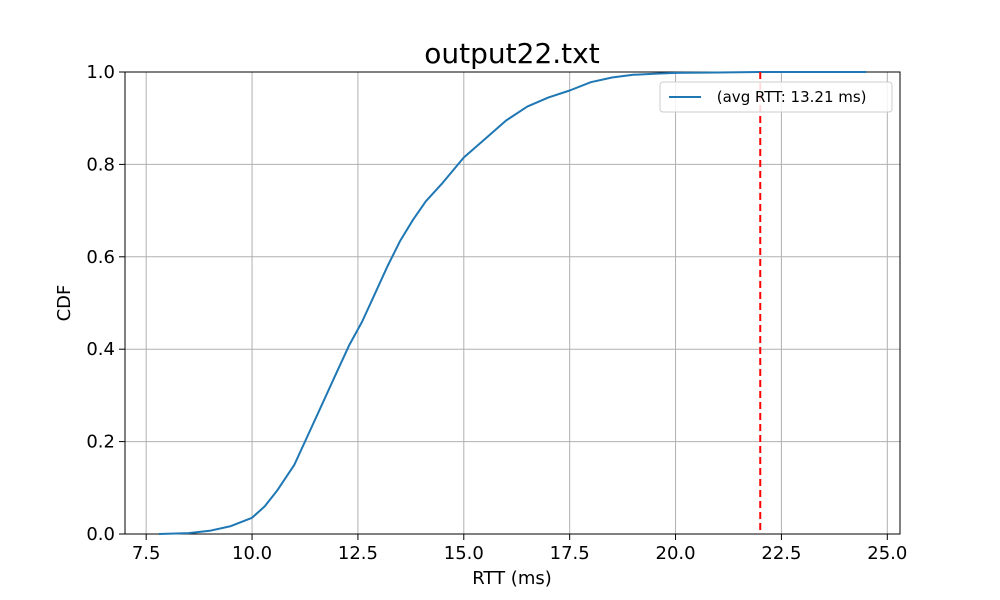 The image size is (1000, 600). I want to click on y-axis-label: CDF, so click(64, 303).